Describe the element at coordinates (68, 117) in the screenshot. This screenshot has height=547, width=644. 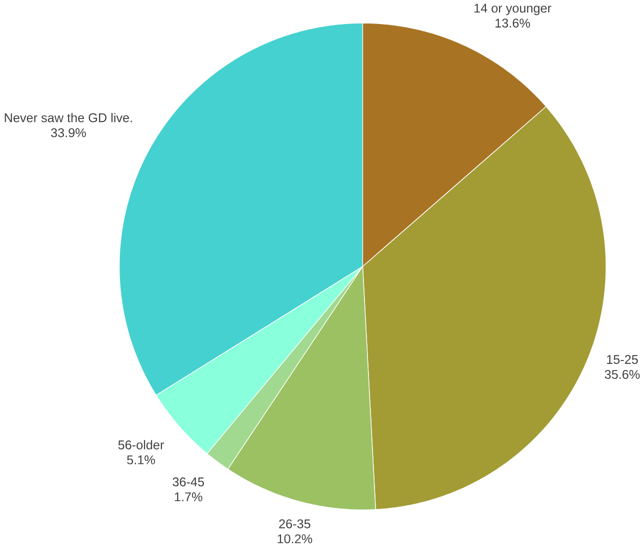
I see `slice-label: Never saw the GD live.` at that location.